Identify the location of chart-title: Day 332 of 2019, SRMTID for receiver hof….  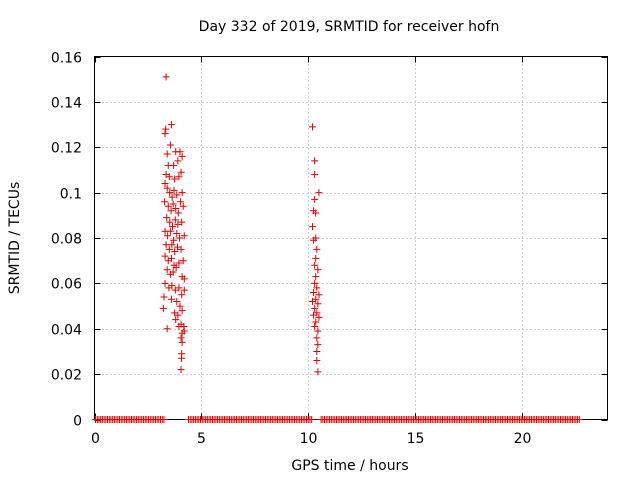
(349, 27).